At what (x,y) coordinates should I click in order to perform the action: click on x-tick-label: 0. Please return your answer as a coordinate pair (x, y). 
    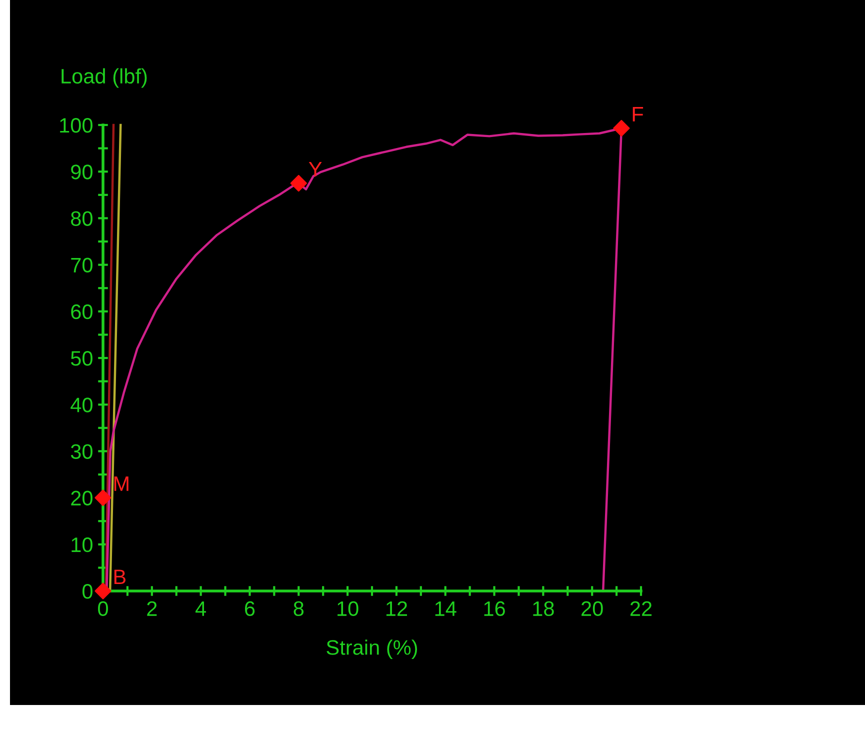
    Looking at the image, I should click on (103, 608).